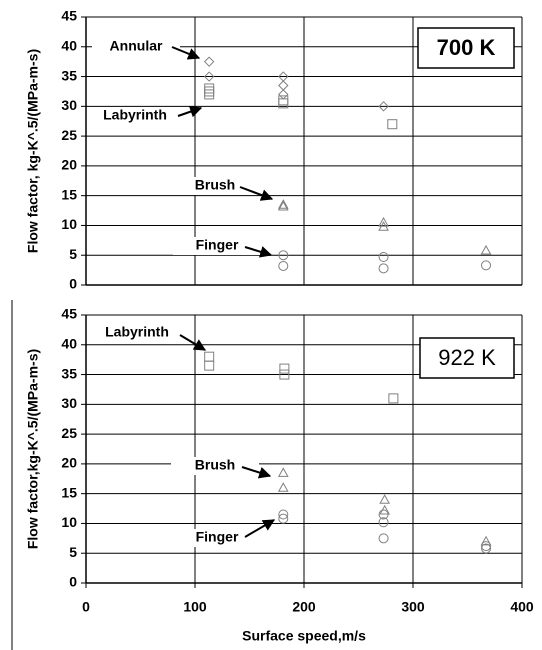 Image resolution: width=542 pixels, height=650 pixels. I want to click on chart-title: 700 K, so click(466, 47).